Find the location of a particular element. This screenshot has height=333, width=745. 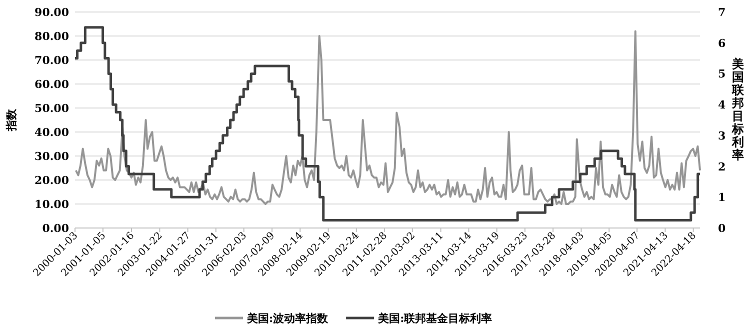

y2-axis-title: 美国联邦目标利率 is located at coordinates (738, 109).